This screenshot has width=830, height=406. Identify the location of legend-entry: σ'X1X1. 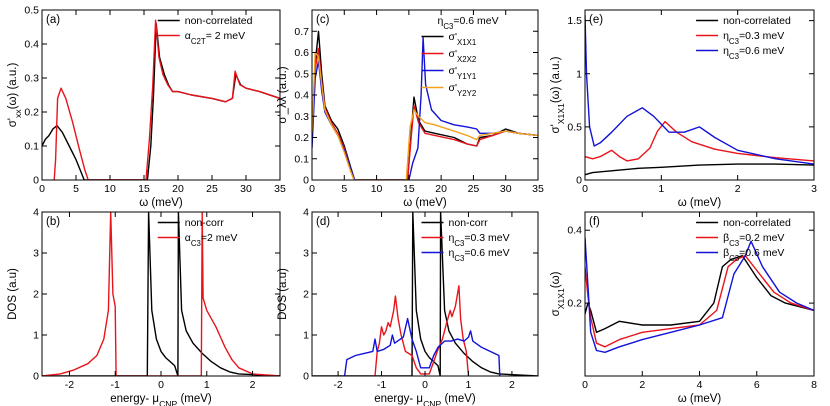
(463, 39).